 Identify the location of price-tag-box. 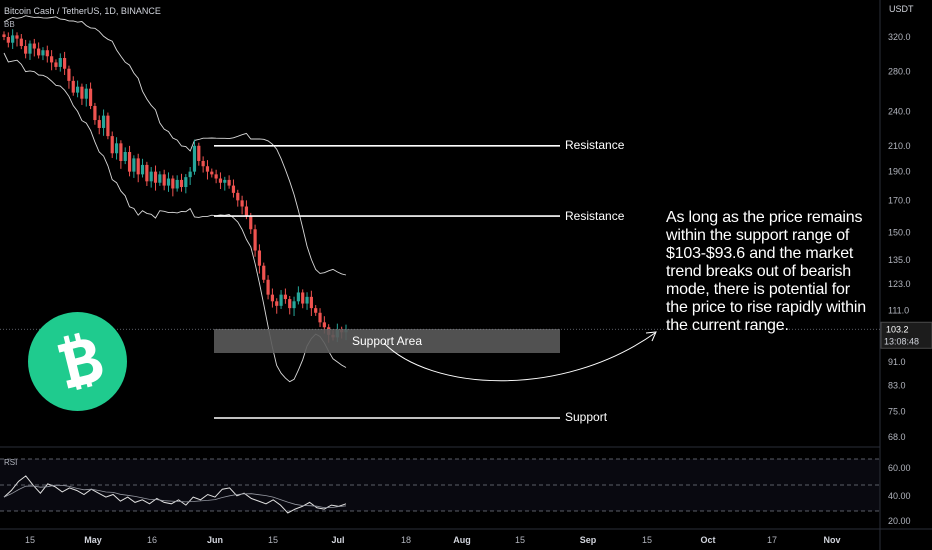
(906, 335).